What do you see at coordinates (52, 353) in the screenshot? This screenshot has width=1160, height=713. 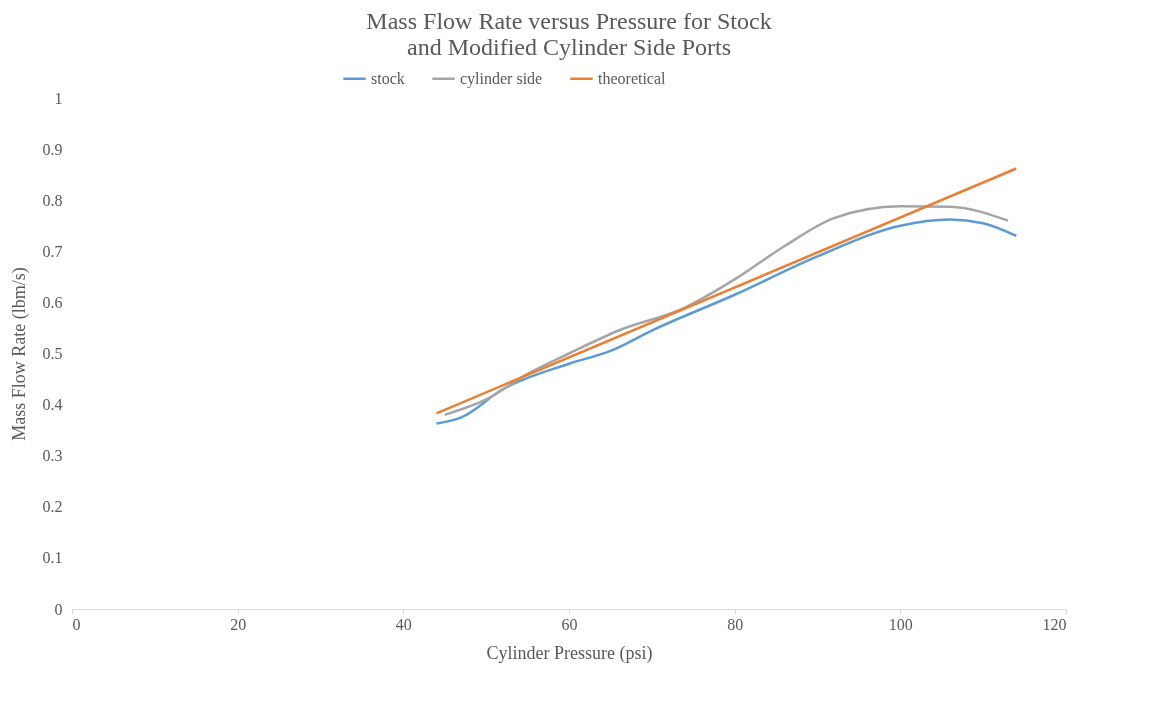 I see `y-tick-label: 0.5` at bounding box center [52, 353].